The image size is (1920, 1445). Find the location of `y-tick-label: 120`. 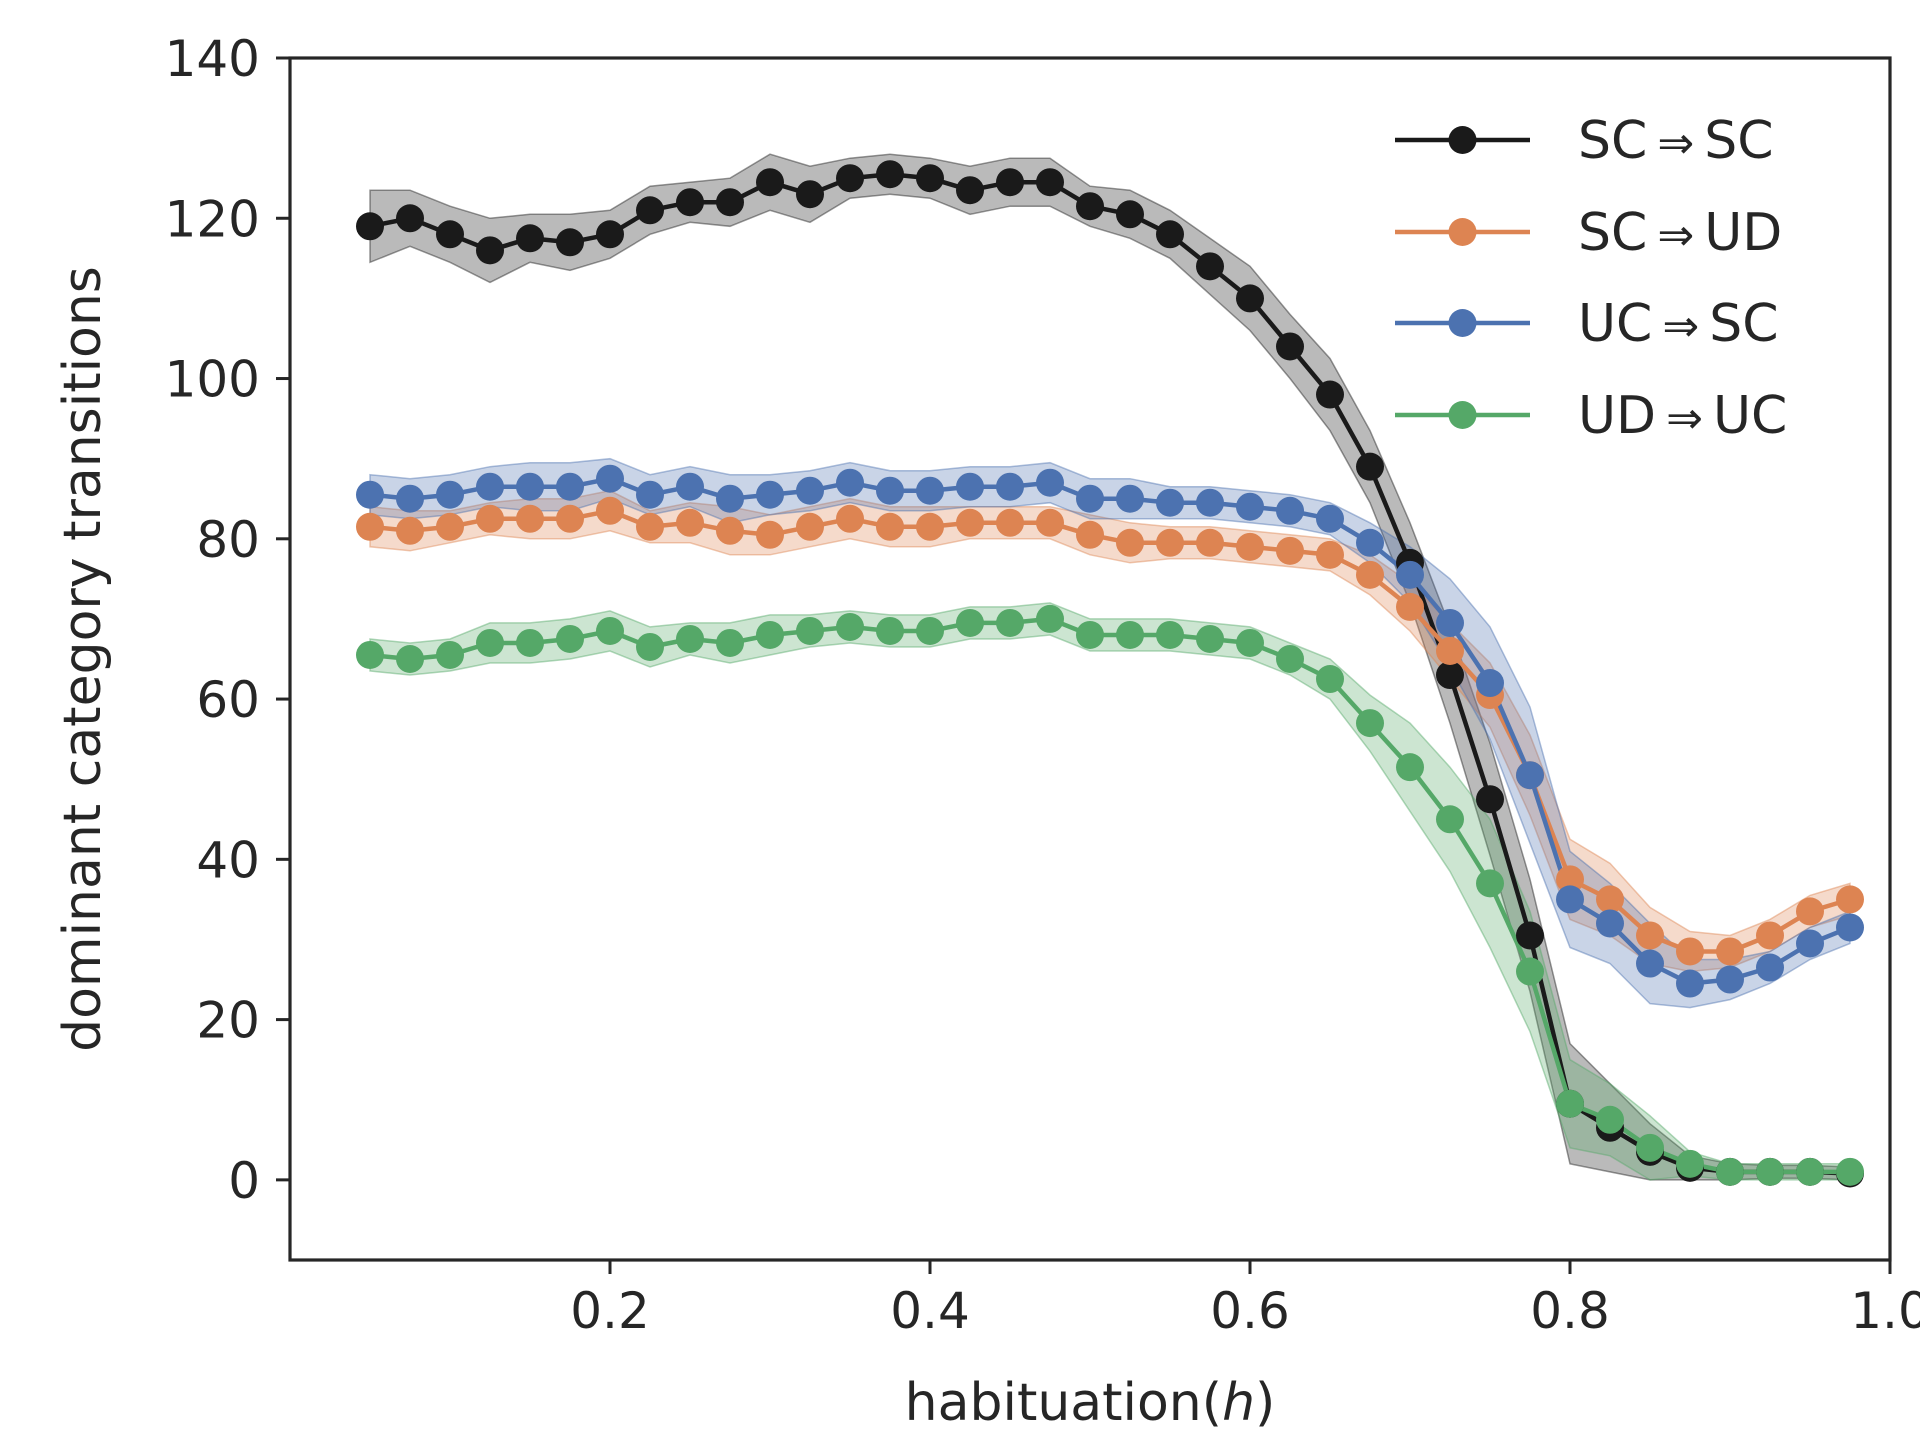

y-tick-label: 120 is located at coordinates (212, 219).